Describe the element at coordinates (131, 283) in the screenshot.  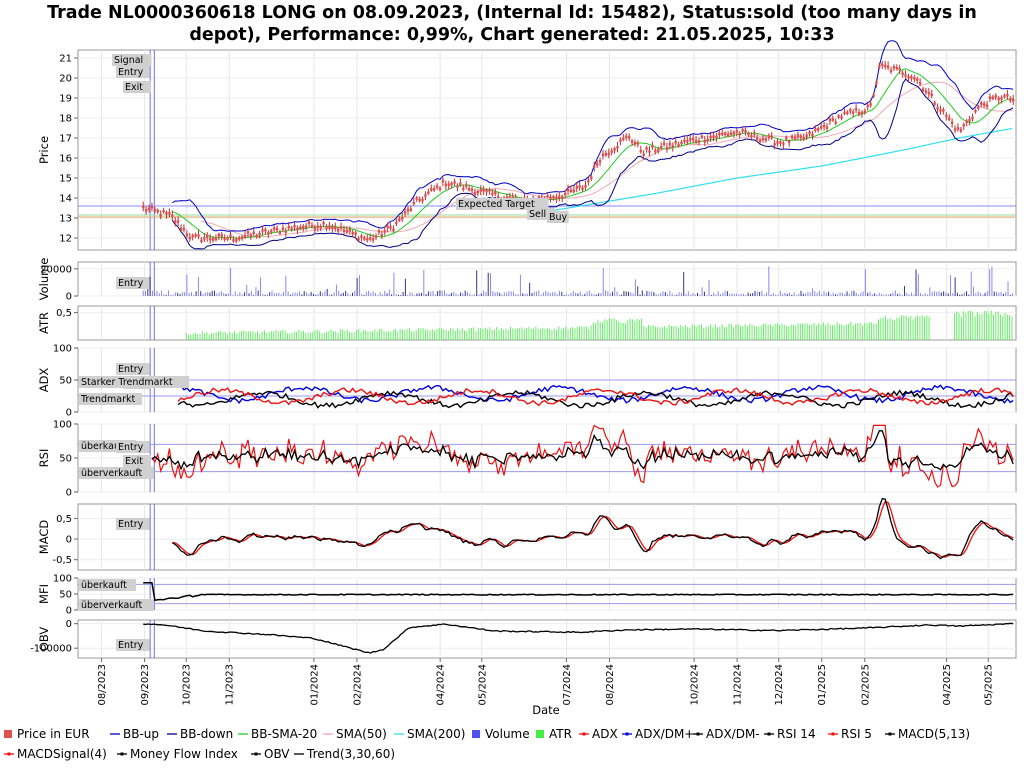
I see `volume-entry-annotation: Entry` at that location.